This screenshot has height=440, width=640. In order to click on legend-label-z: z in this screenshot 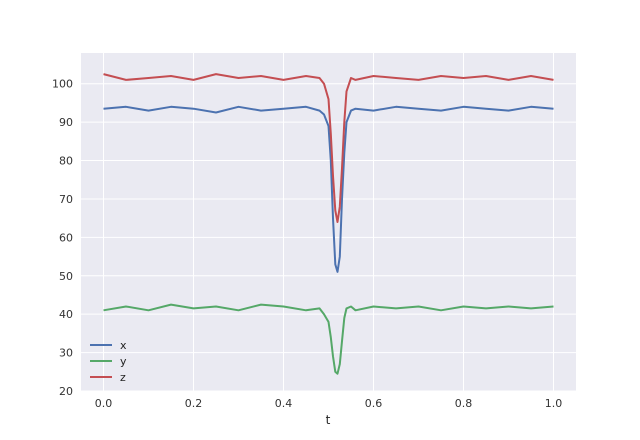, I will do `click(123, 377)`.